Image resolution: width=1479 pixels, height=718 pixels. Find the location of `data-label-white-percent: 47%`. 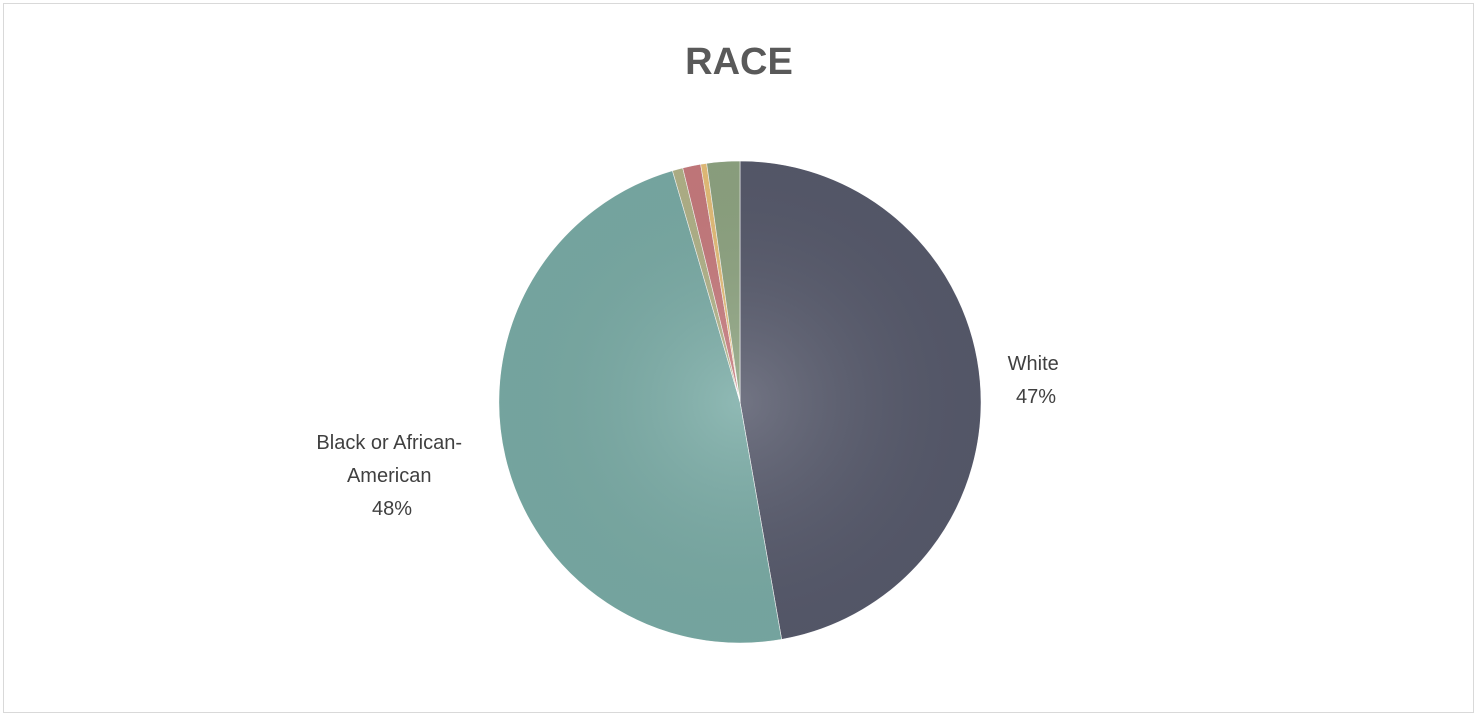

data-label-white-percent: 47% is located at coordinates (1036, 397).